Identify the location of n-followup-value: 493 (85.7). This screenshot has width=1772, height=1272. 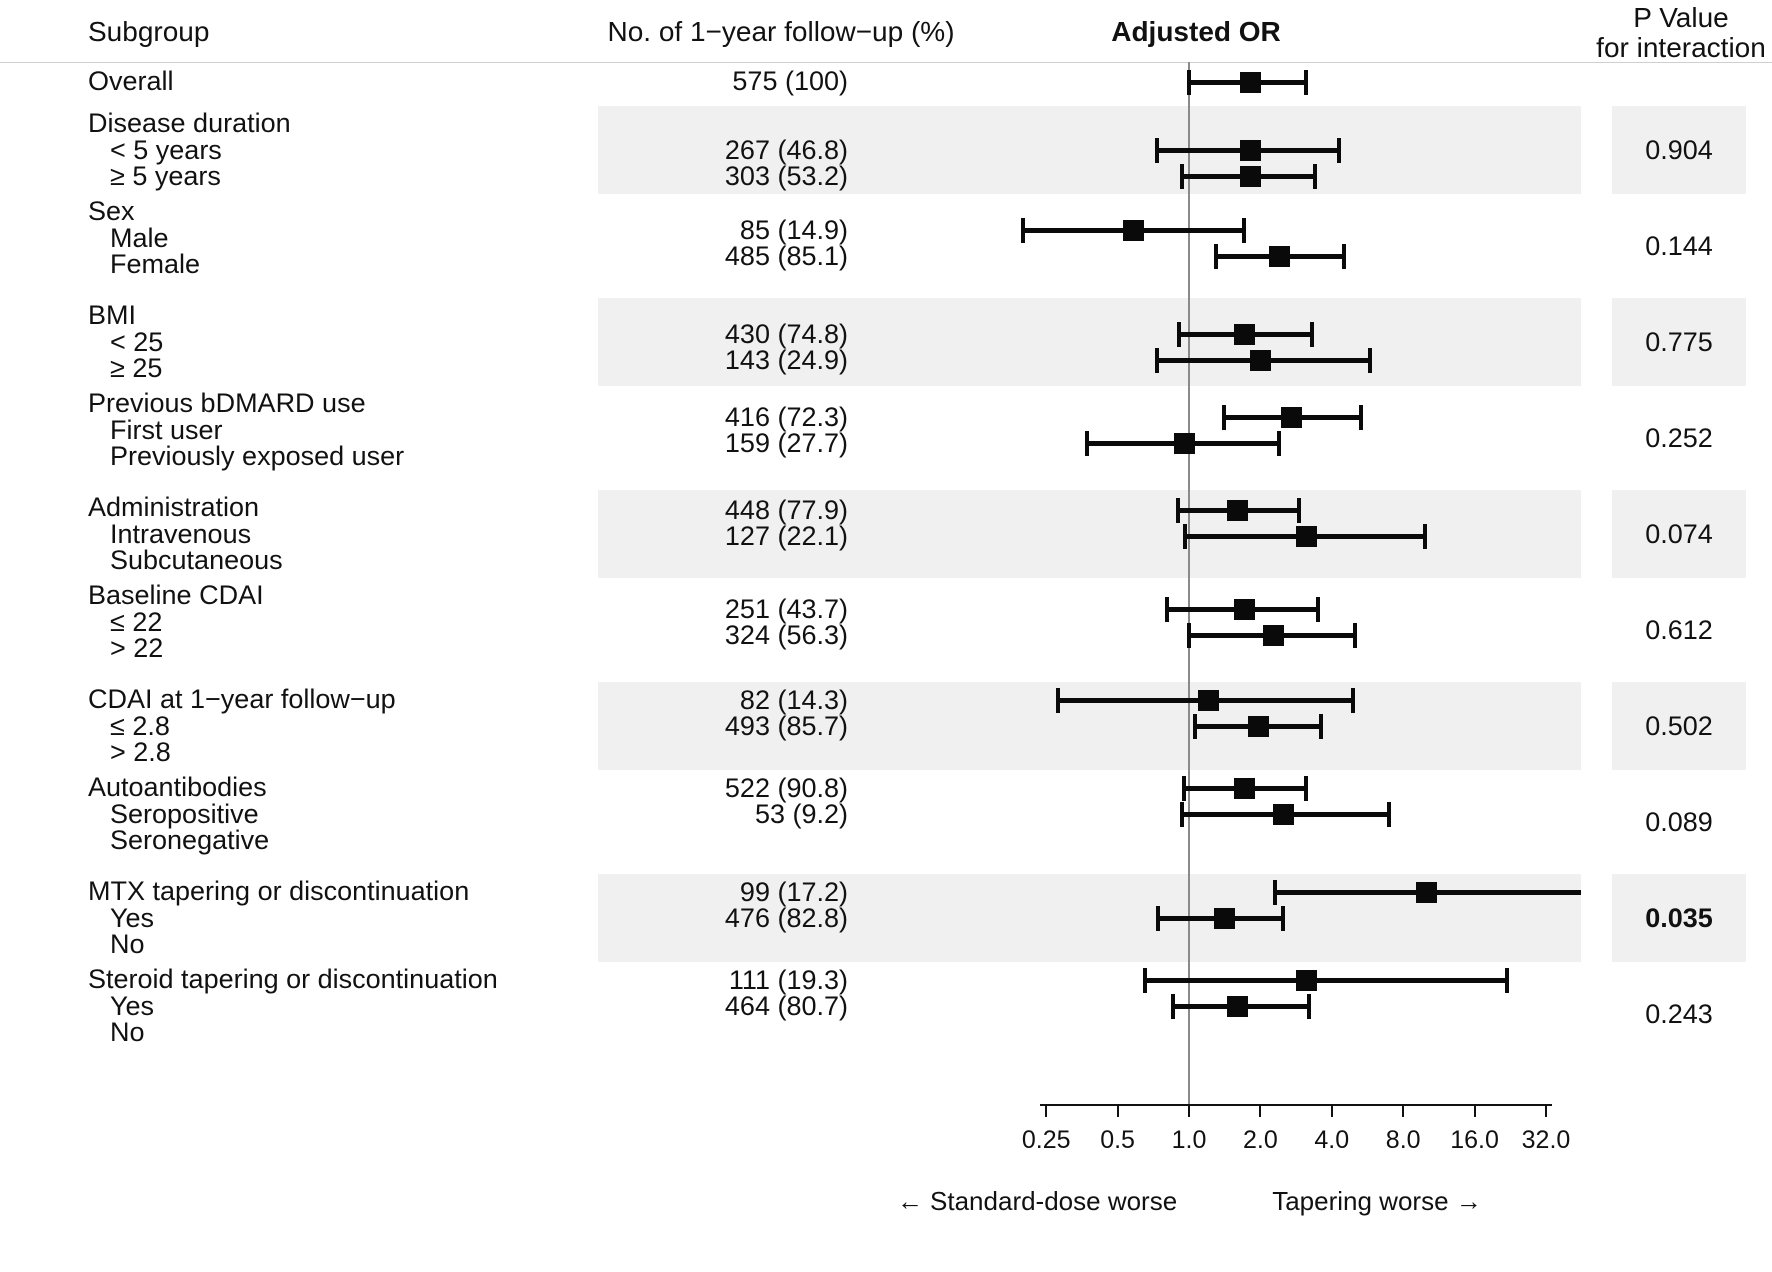
(786, 726).